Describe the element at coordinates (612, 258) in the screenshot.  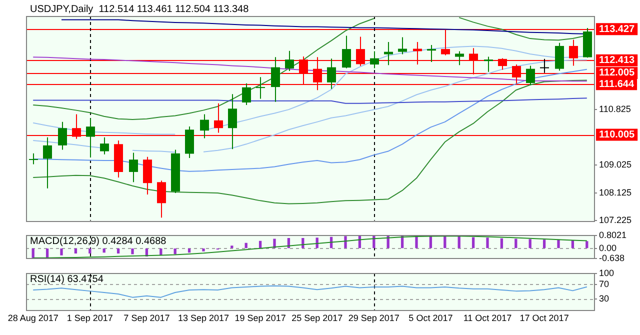
I see `y-tick-label: -0.638` at that location.